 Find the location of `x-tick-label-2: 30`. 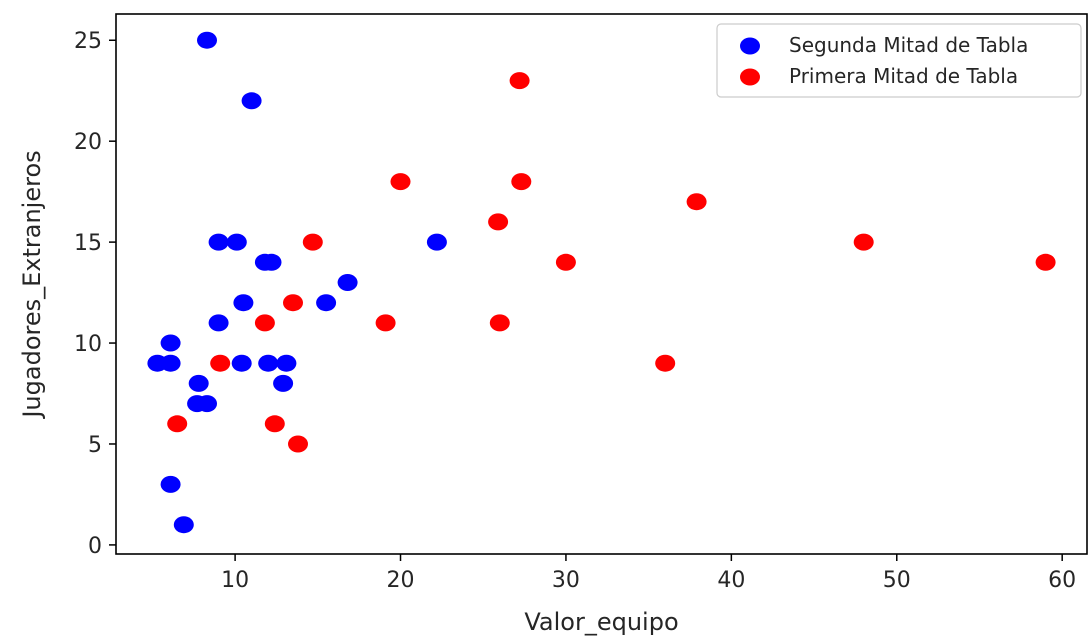

x-tick-label-2: 30 is located at coordinates (566, 580).